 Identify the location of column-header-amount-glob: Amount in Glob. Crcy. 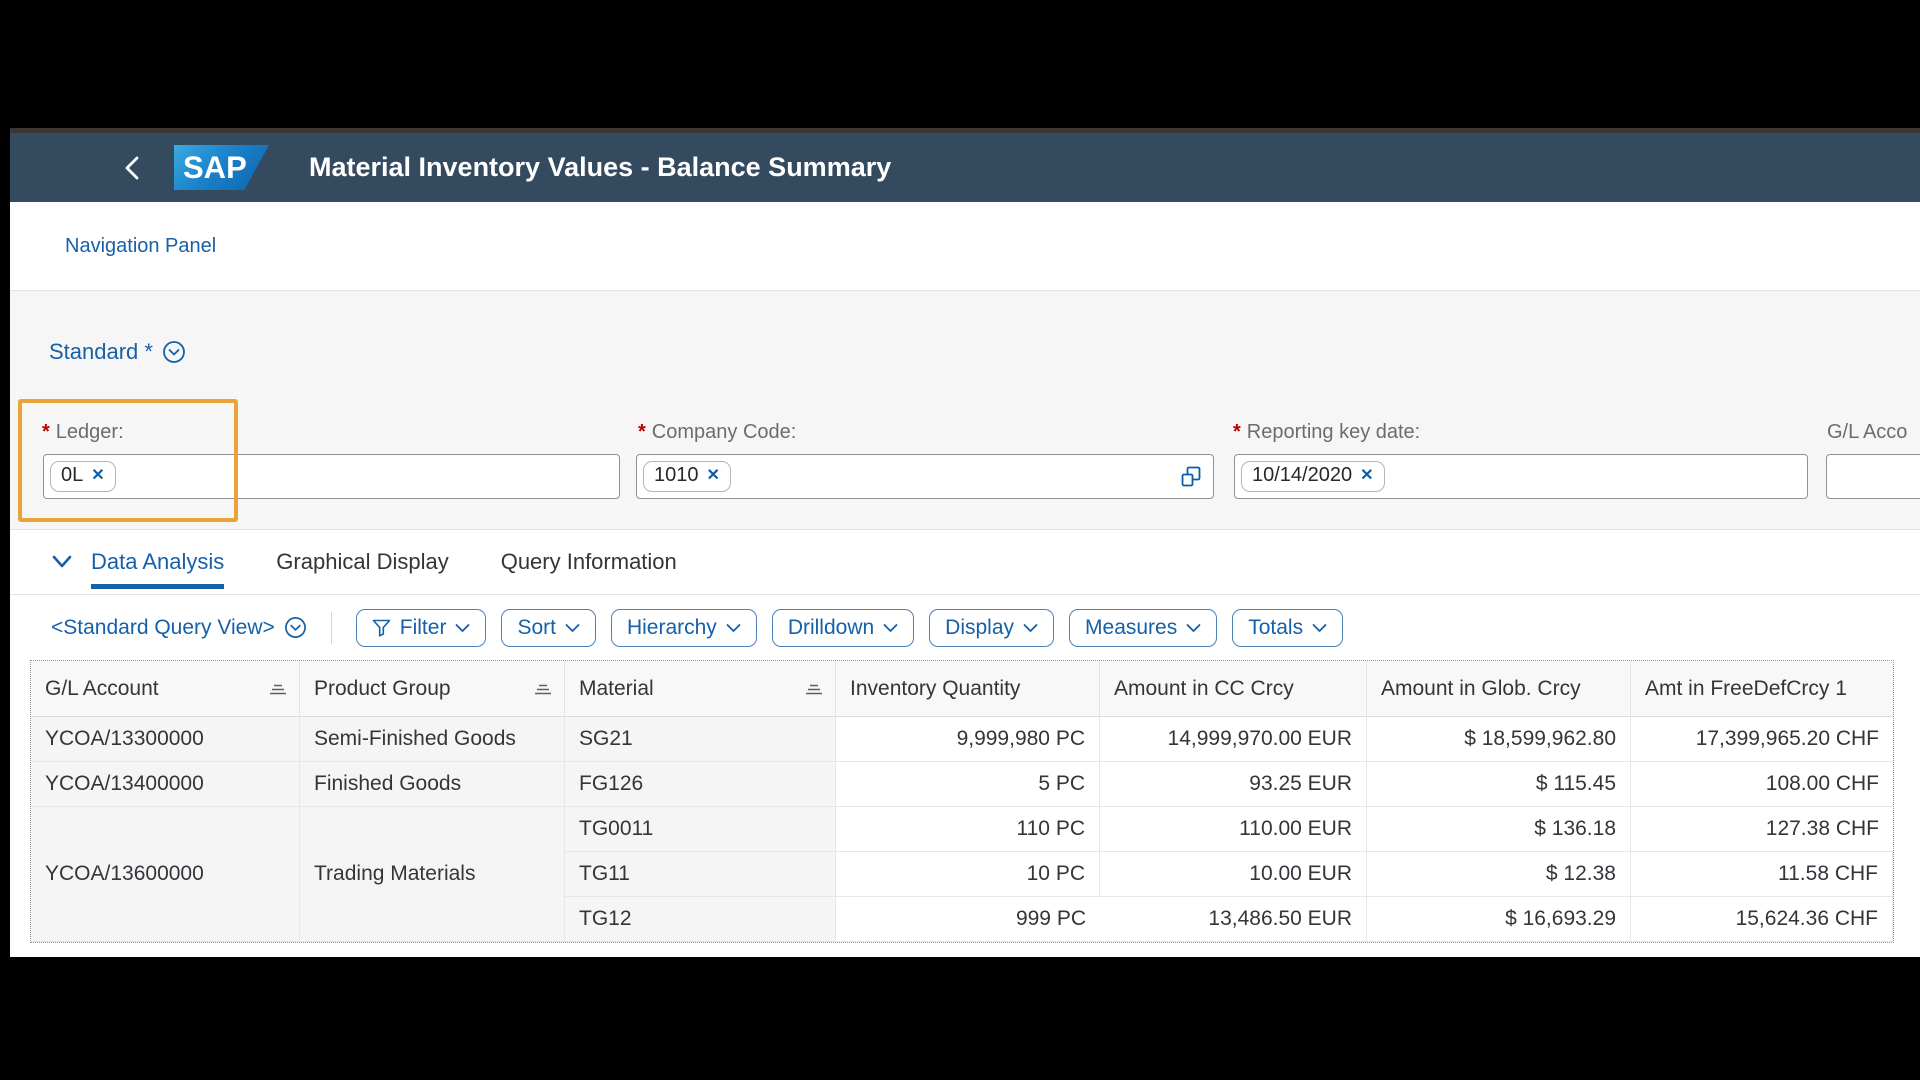
(1499, 689).